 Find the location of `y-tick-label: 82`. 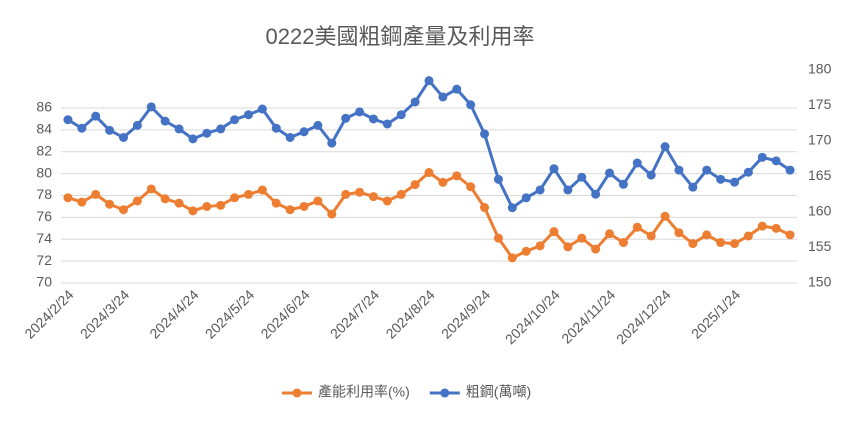

y-tick-label: 82 is located at coordinates (44, 150).